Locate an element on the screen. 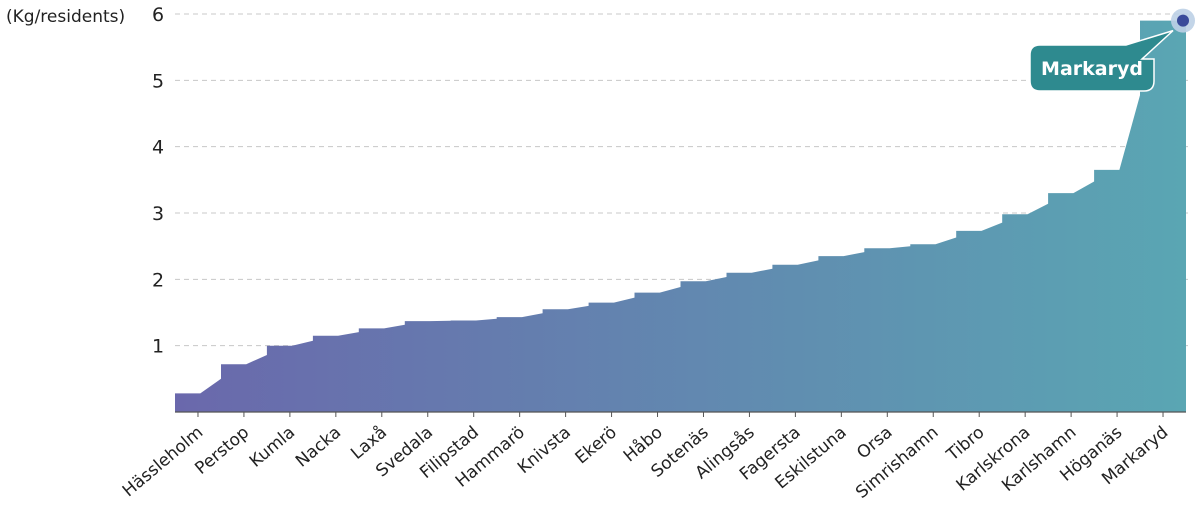 The image size is (1200, 511). highlight-point is located at coordinates (1183, 20).